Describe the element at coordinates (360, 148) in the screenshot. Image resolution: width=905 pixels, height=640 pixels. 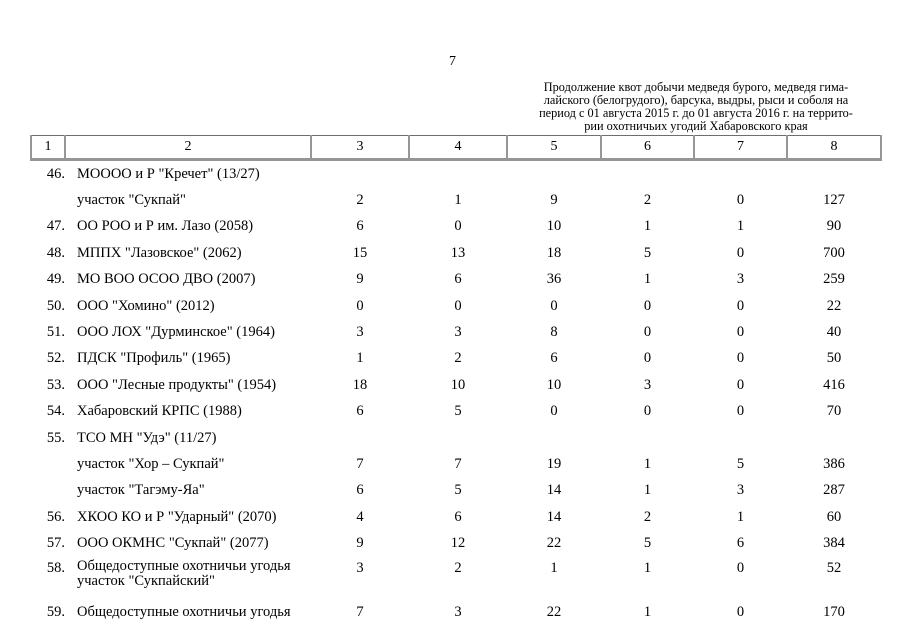
I see `column-header-3: 3` at that location.